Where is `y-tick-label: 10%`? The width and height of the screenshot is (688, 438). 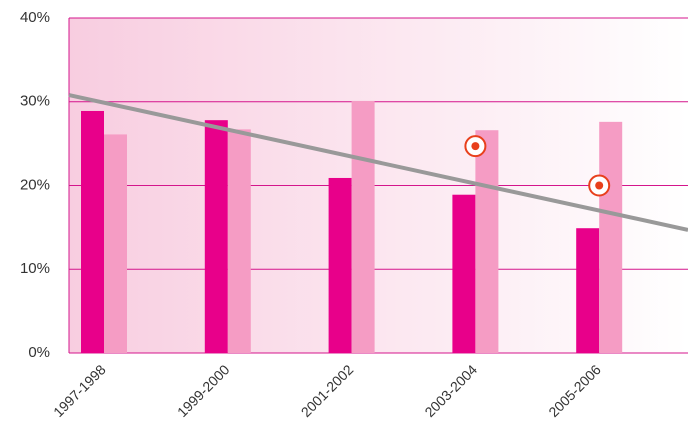
y-tick-label: 10% is located at coordinates (35, 268).